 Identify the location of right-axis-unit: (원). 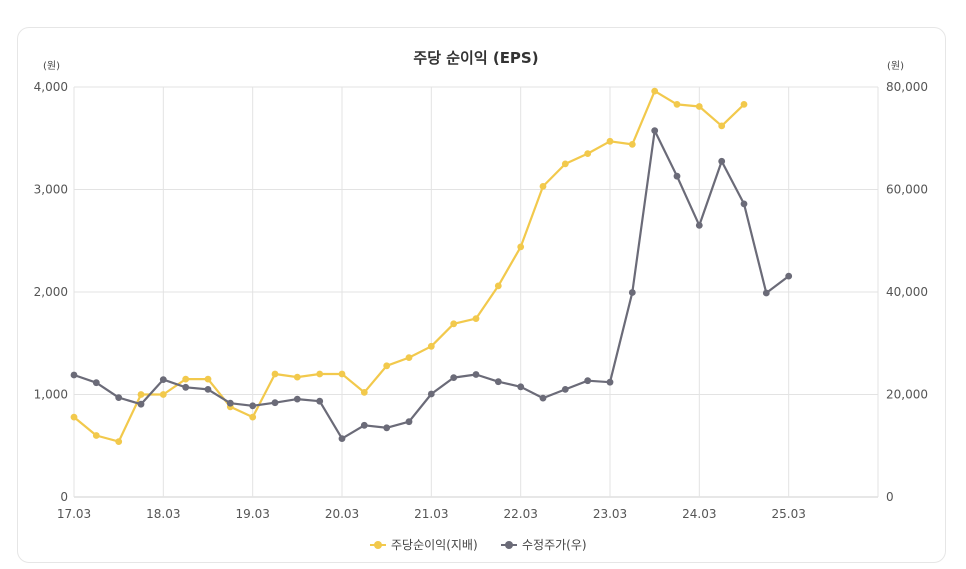
(895, 66).